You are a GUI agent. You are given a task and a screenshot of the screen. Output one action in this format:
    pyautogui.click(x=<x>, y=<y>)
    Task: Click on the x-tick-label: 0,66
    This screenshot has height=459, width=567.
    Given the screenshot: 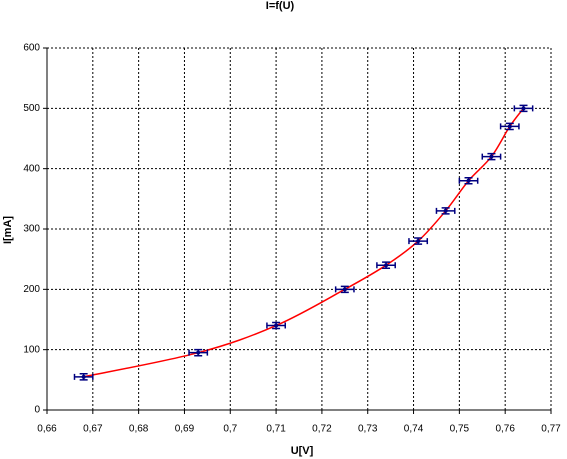 What is the action you would take?
    pyautogui.click(x=47, y=429)
    